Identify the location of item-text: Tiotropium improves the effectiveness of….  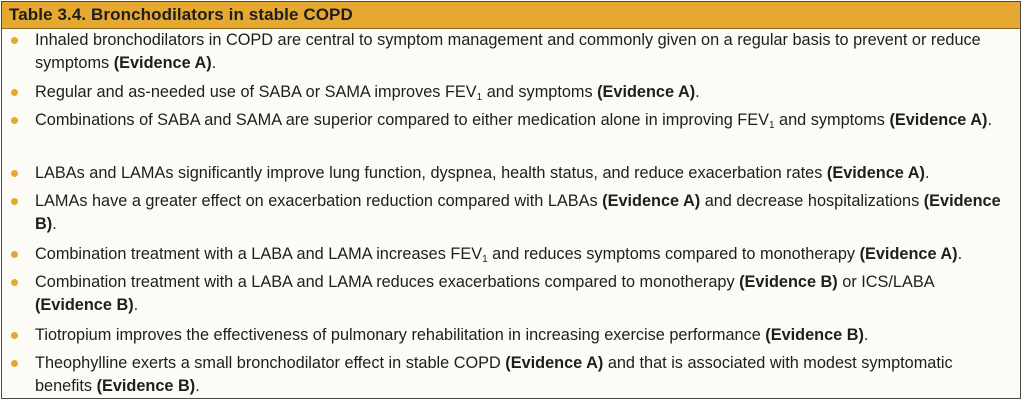
(452, 335).